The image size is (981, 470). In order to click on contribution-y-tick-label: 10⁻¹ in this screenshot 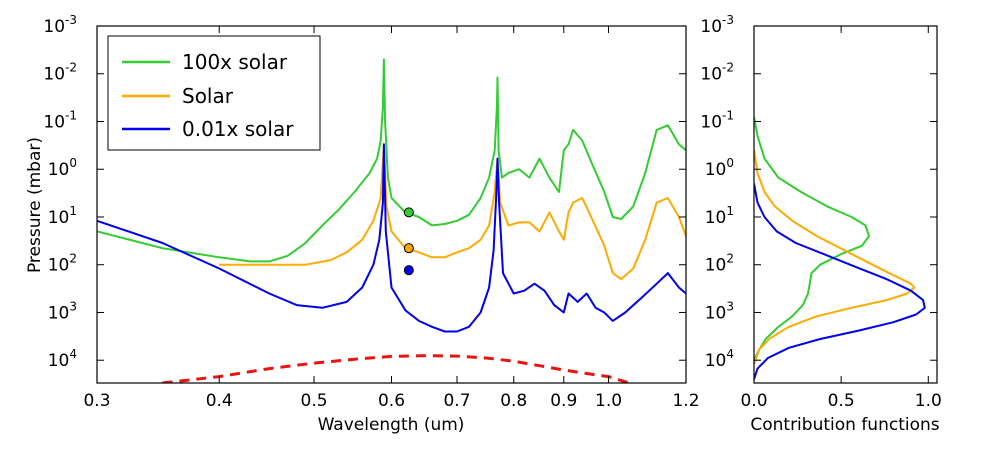, I will do `click(717, 120)`.